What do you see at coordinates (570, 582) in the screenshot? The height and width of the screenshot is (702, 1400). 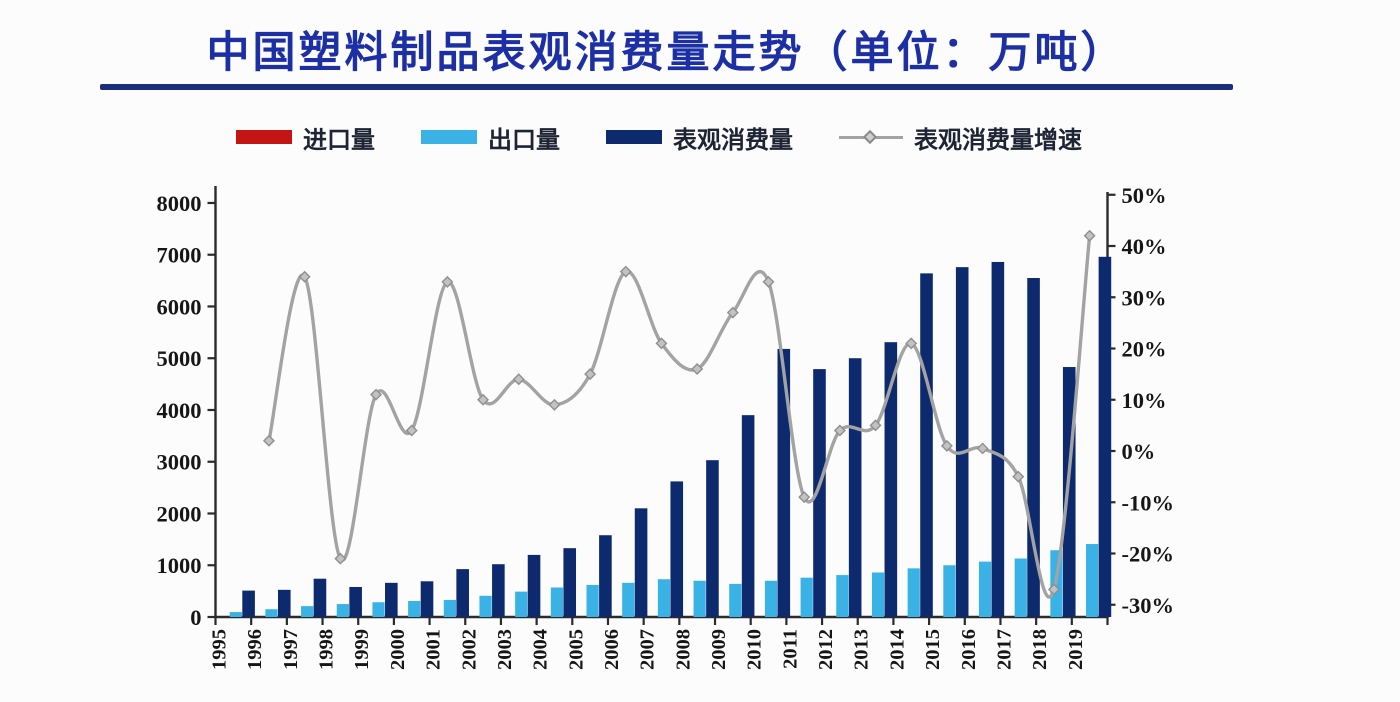 I see `bar-consumption-2004` at bounding box center [570, 582].